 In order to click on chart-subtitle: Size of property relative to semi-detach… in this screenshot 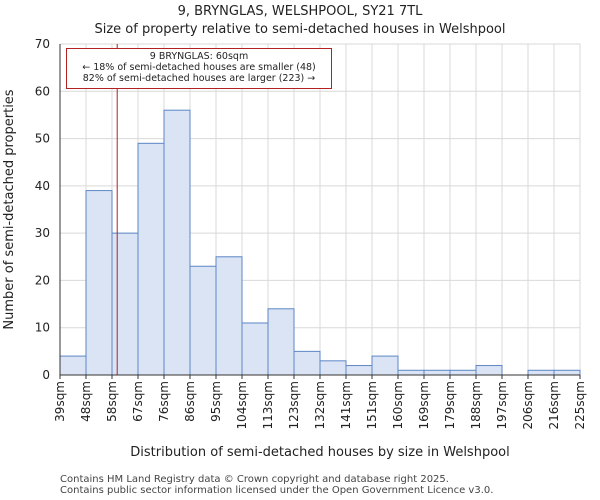, I will do `click(300, 29)`.